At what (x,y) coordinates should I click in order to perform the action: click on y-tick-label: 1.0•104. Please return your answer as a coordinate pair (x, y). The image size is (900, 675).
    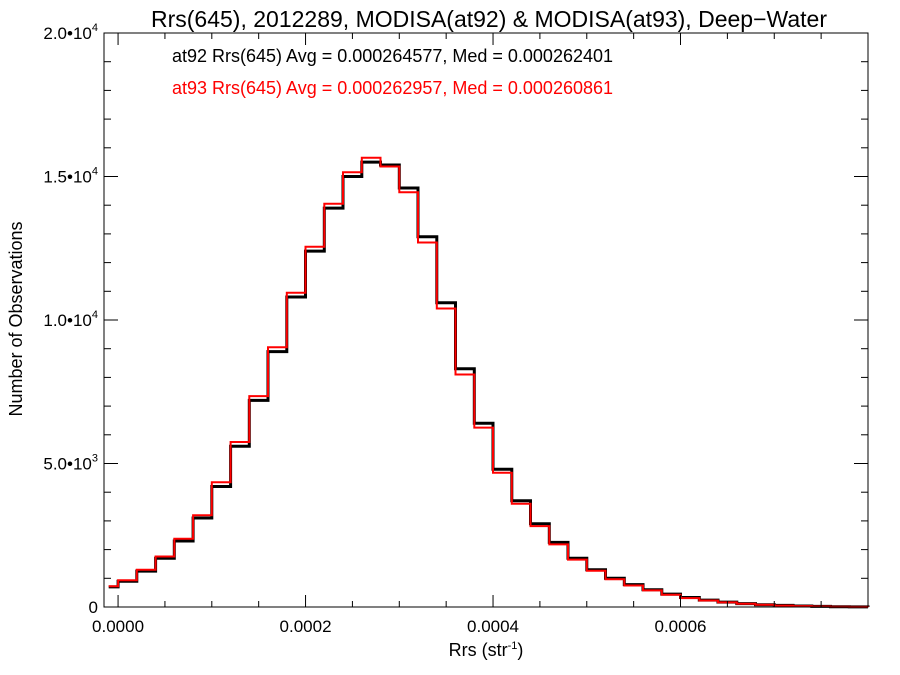
    Looking at the image, I should click on (70, 319).